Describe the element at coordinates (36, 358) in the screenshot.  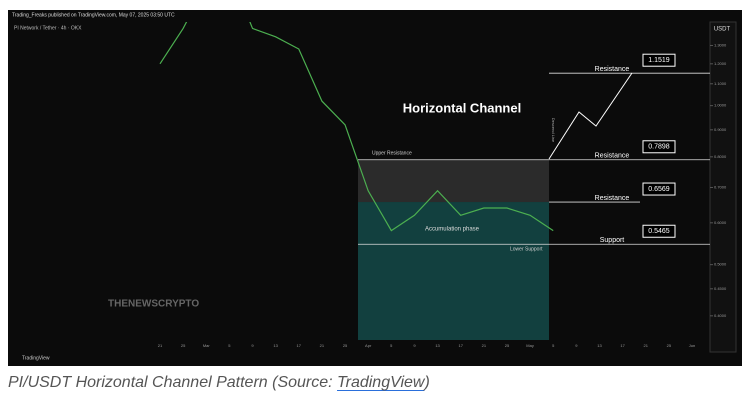
I see `footer: TradingView` at that location.